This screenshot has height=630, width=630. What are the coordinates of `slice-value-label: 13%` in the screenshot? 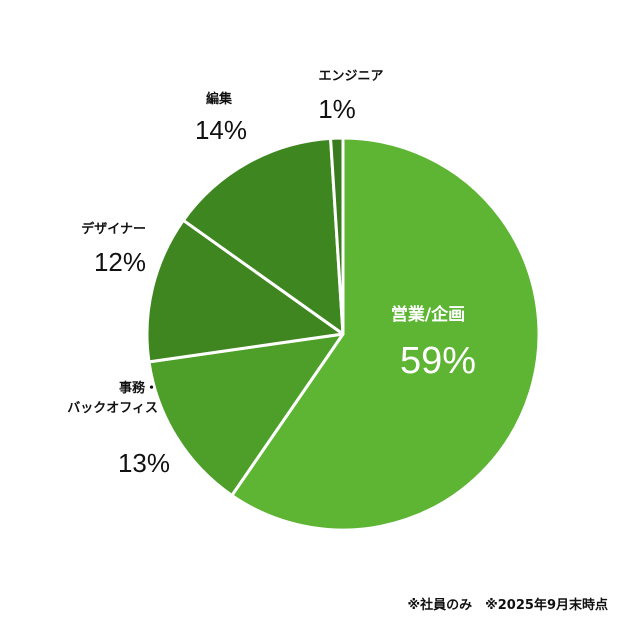 It's located at (144, 463).